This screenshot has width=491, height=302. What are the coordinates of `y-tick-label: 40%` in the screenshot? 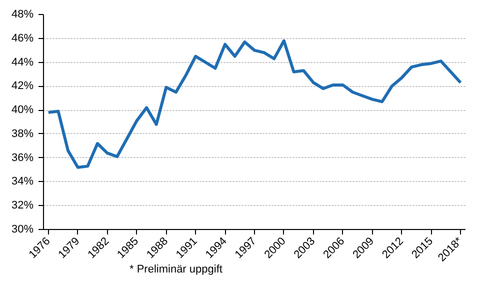 It's located at (22, 110).